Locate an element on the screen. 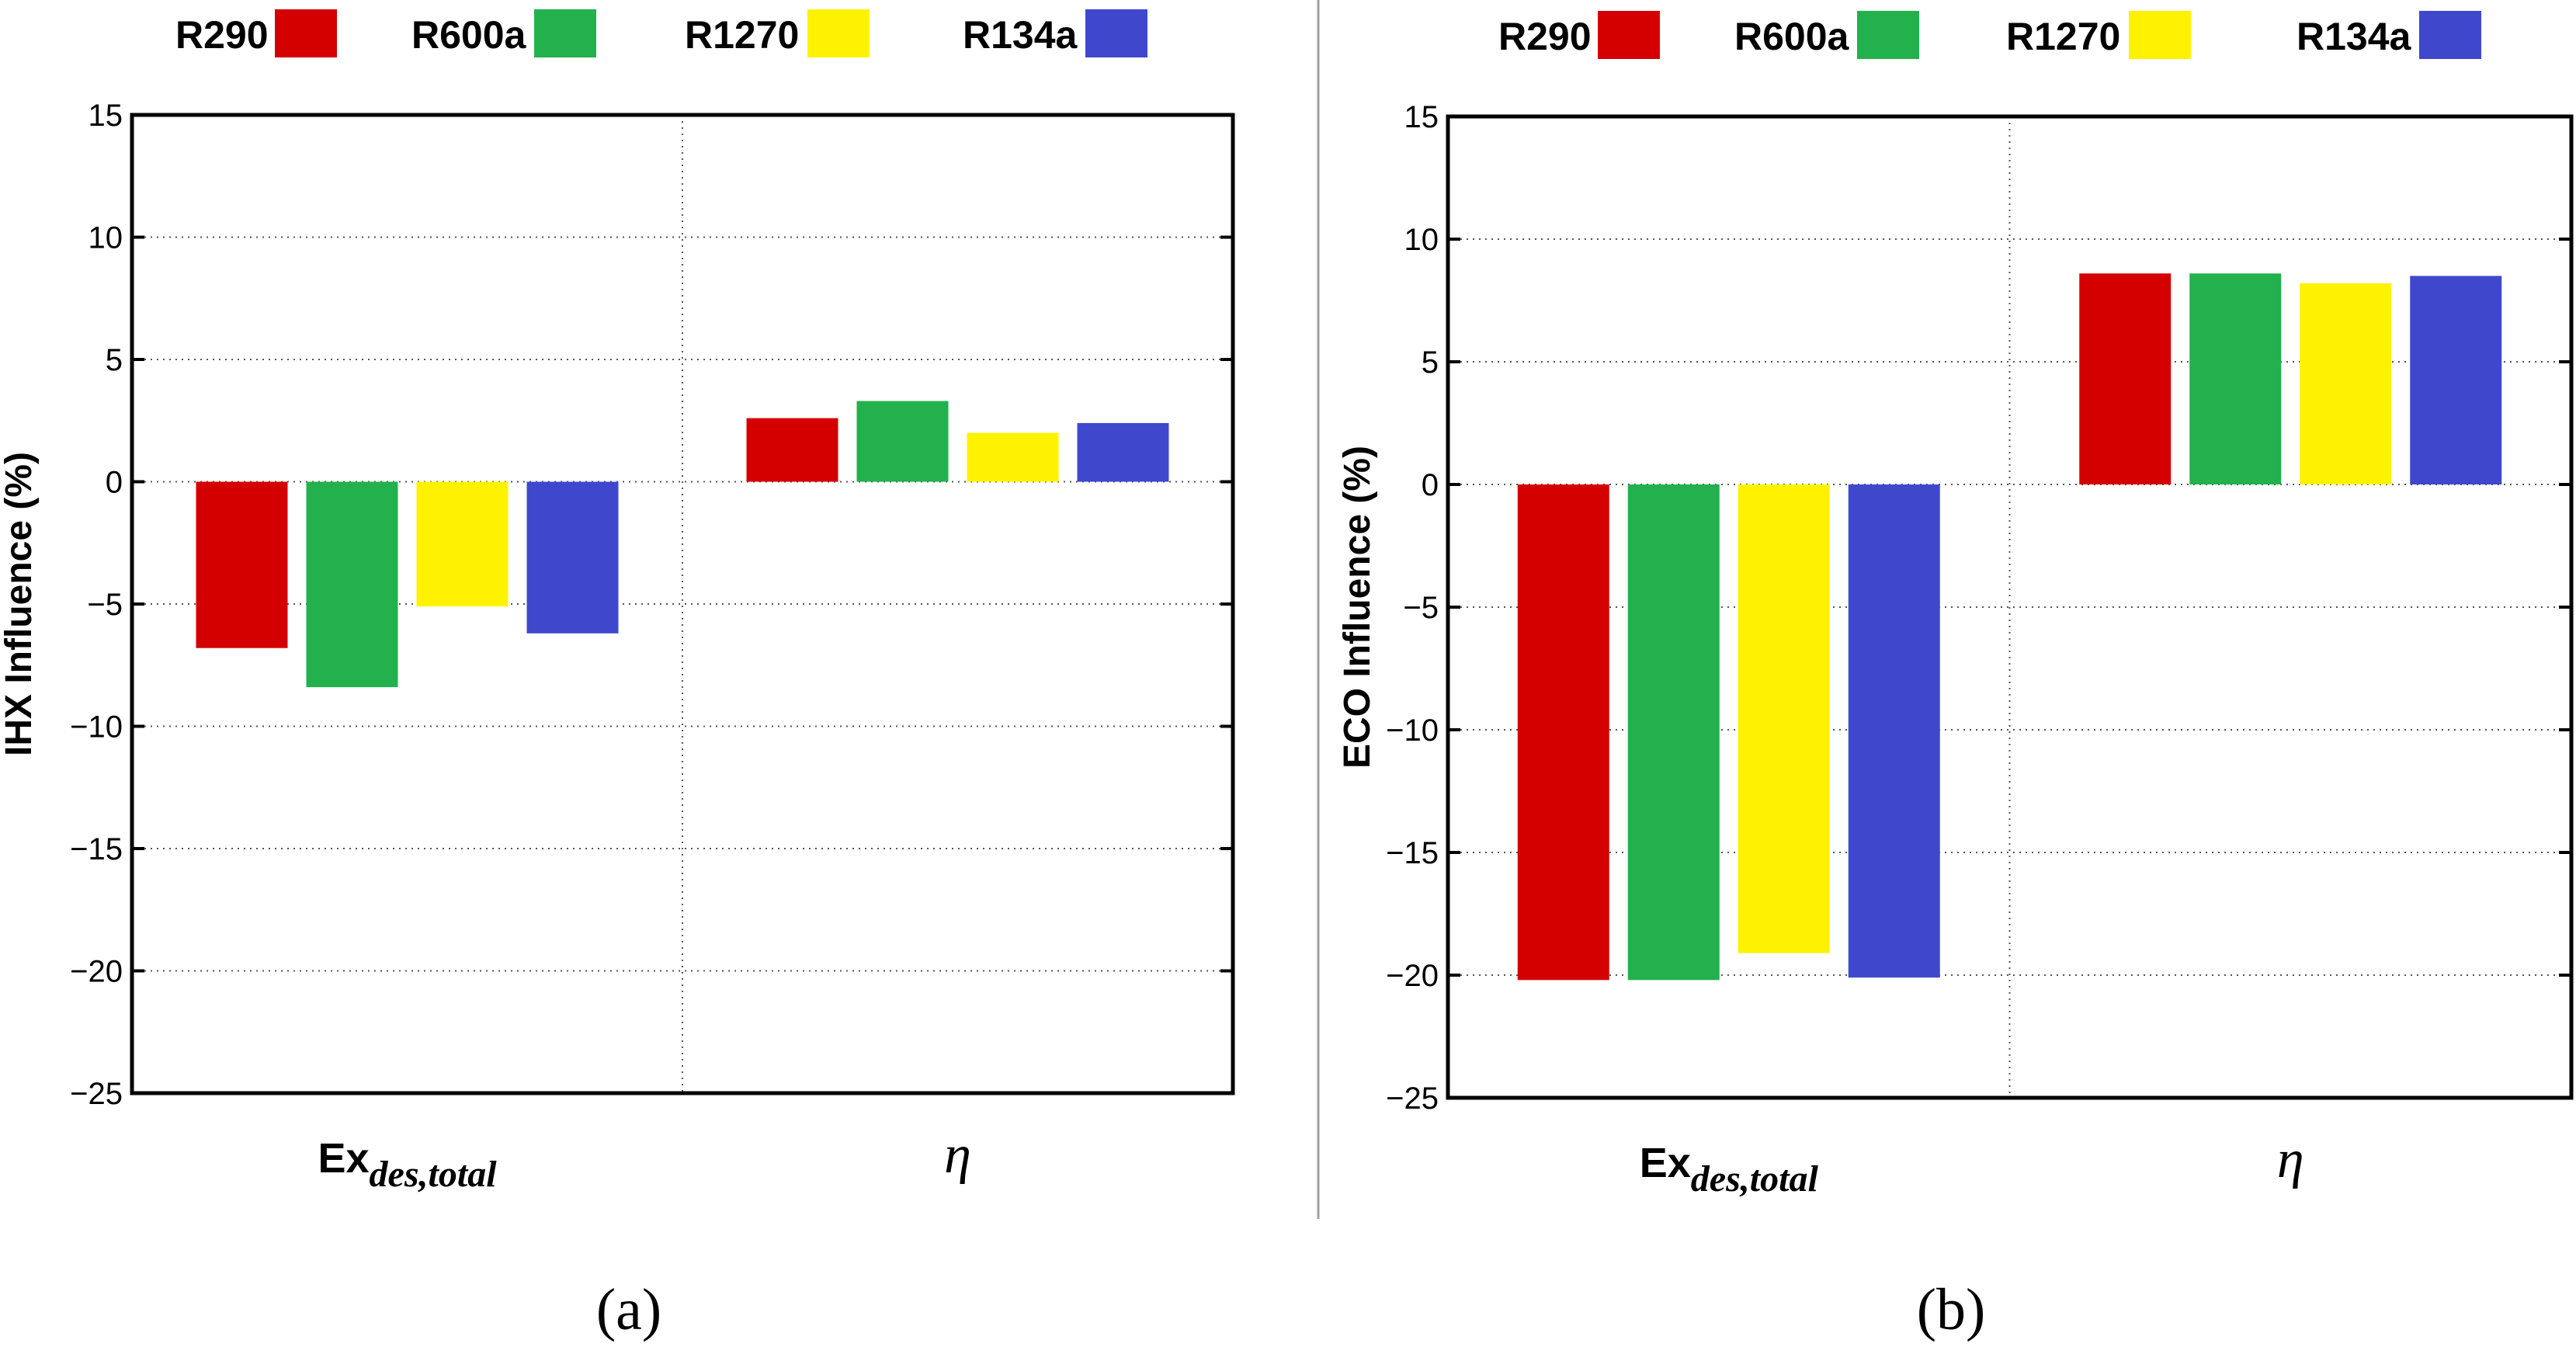  bars is located at coordinates (682, 544).